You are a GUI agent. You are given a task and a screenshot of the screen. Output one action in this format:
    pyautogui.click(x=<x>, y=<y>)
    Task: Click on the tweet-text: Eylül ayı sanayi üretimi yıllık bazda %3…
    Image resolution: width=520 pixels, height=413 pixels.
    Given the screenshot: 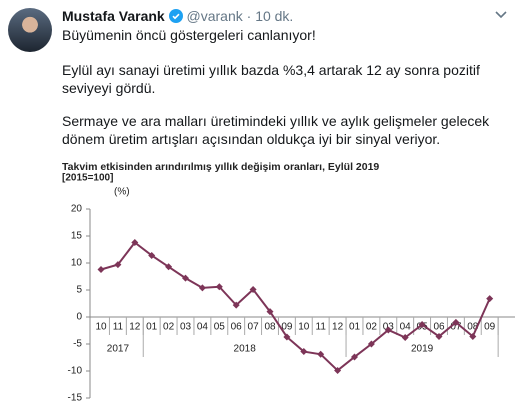 What is the action you would take?
    pyautogui.click(x=271, y=79)
    